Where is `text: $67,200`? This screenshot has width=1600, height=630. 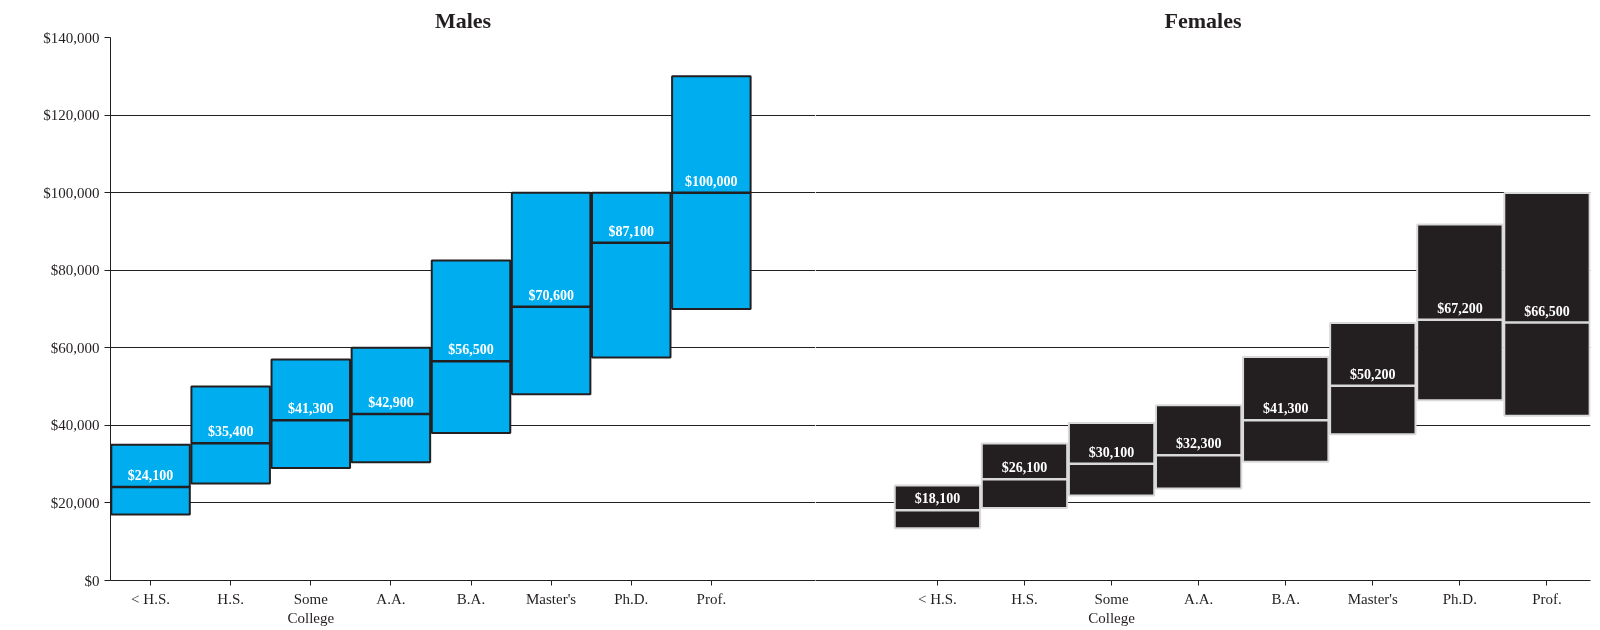 text: $67,200 is located at coordinates (1460, 308).